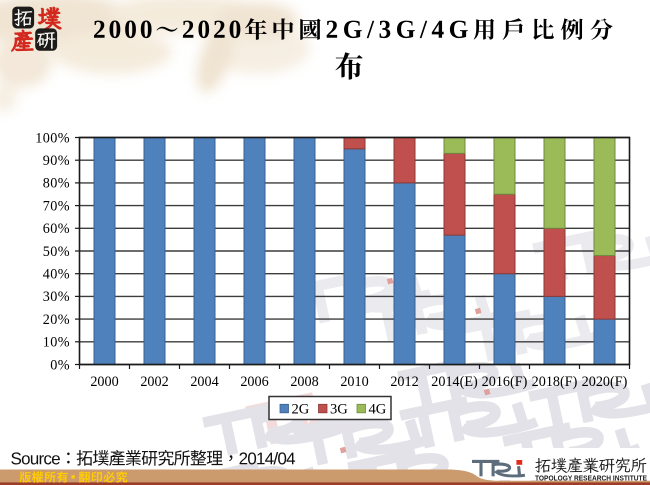 This screenshot has width=650, height=485. What do you see at coordinates (154, 382) in the screenshot?
I see `svg-text: 2002` at bounding box center [154, 382].